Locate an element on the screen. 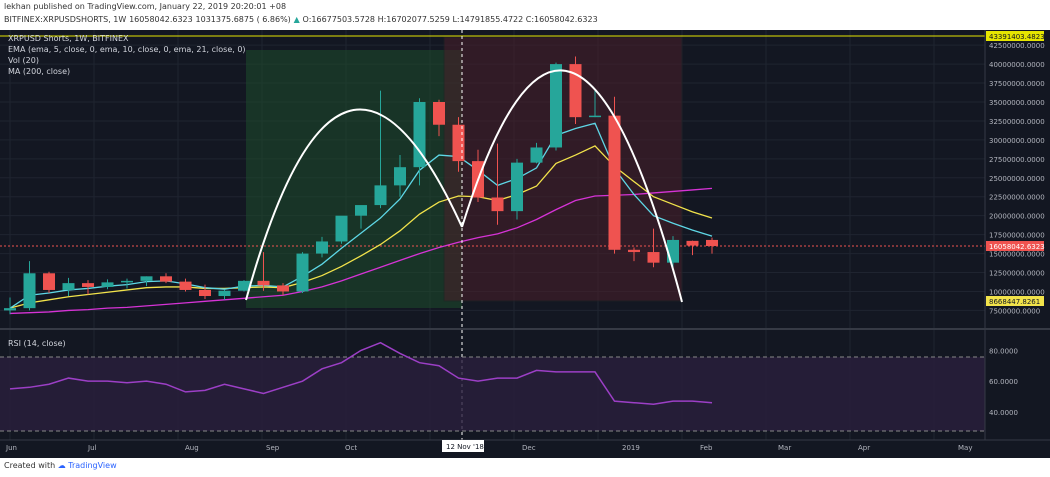 This screenshot has width=1050, height=477. price-tick-label: 42500000.0000 is located at coordinates (1017, 46).